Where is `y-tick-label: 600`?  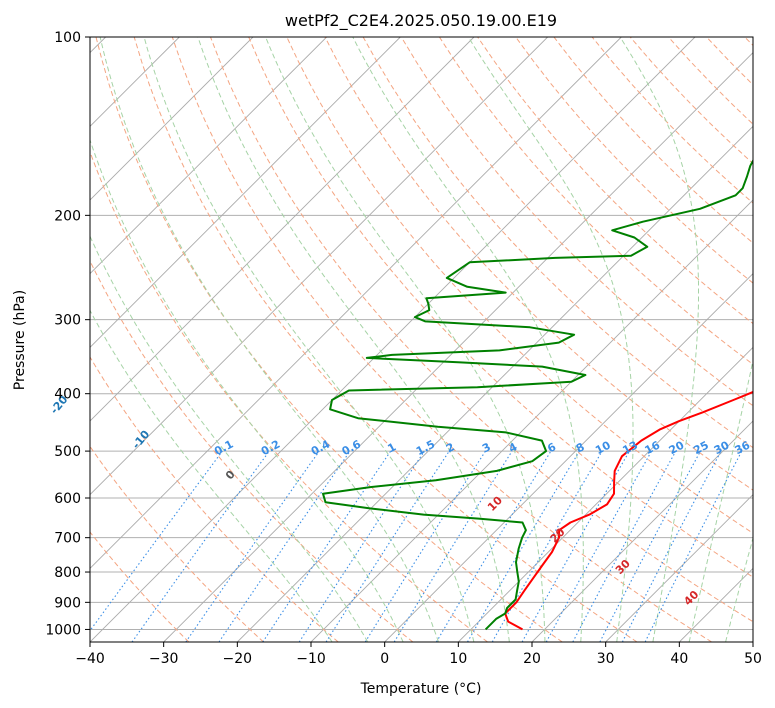 y-tick-label: 600 is located at coordinates (67, 499).